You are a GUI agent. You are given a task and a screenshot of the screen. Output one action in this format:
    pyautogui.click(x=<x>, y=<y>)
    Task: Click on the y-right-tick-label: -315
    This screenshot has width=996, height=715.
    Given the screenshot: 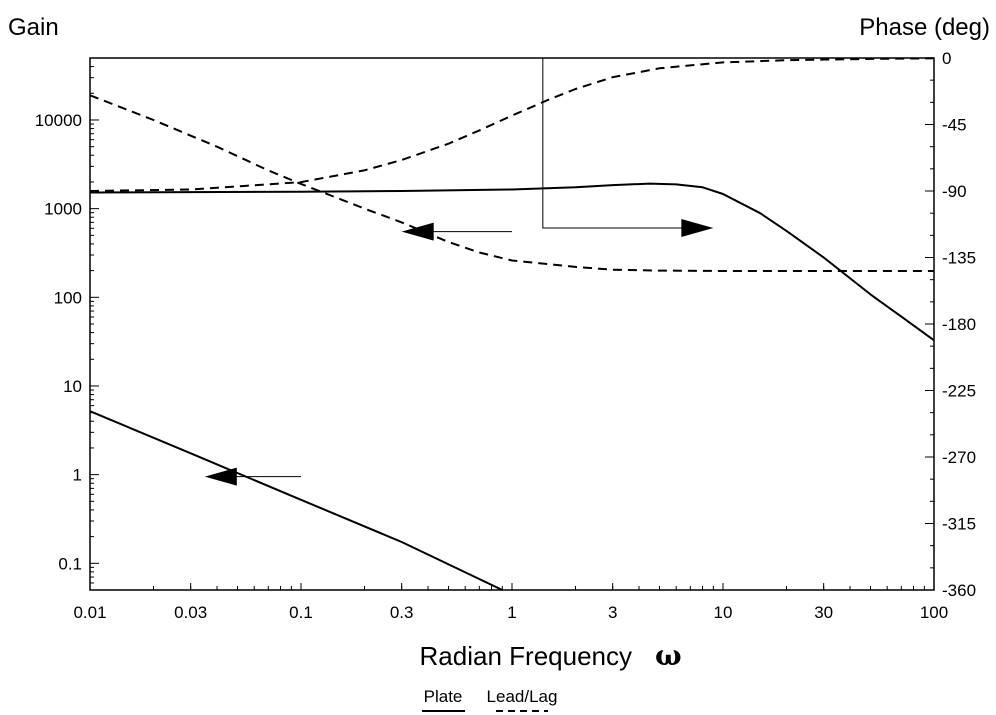 What is the action you would take?
    pyautogui.click(x=959, y=524)
    